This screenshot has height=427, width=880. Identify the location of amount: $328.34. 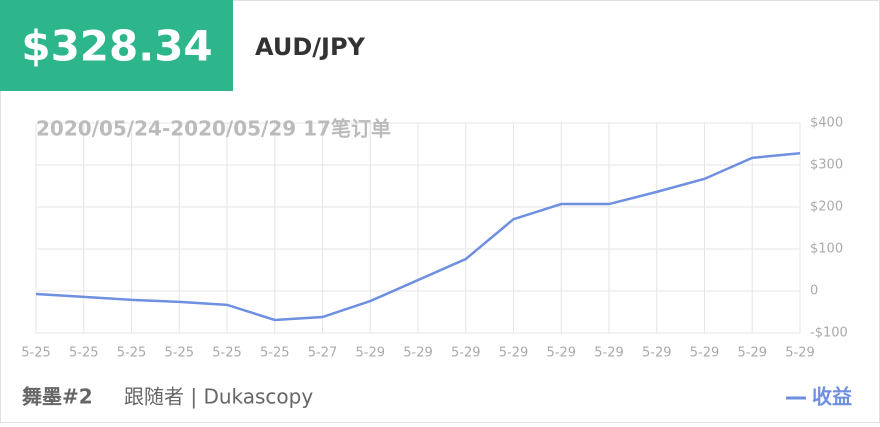
(116, 46).